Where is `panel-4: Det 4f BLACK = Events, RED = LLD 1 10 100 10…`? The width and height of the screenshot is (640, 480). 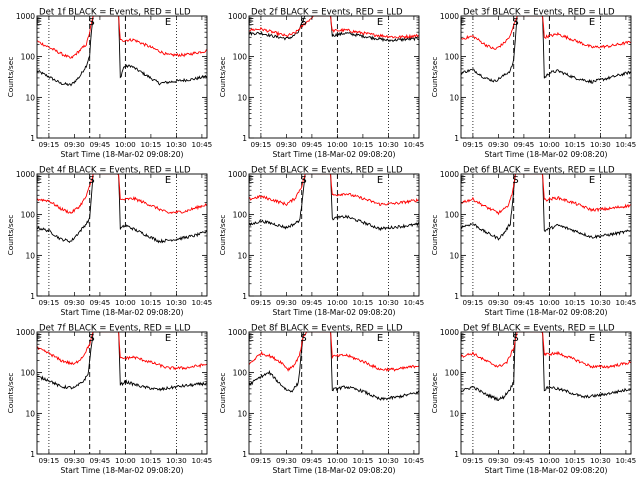
panel-4: Det 4f BLACK = Events, RED = LLD 1 10 100 10… is located at coordinates (109, 242).